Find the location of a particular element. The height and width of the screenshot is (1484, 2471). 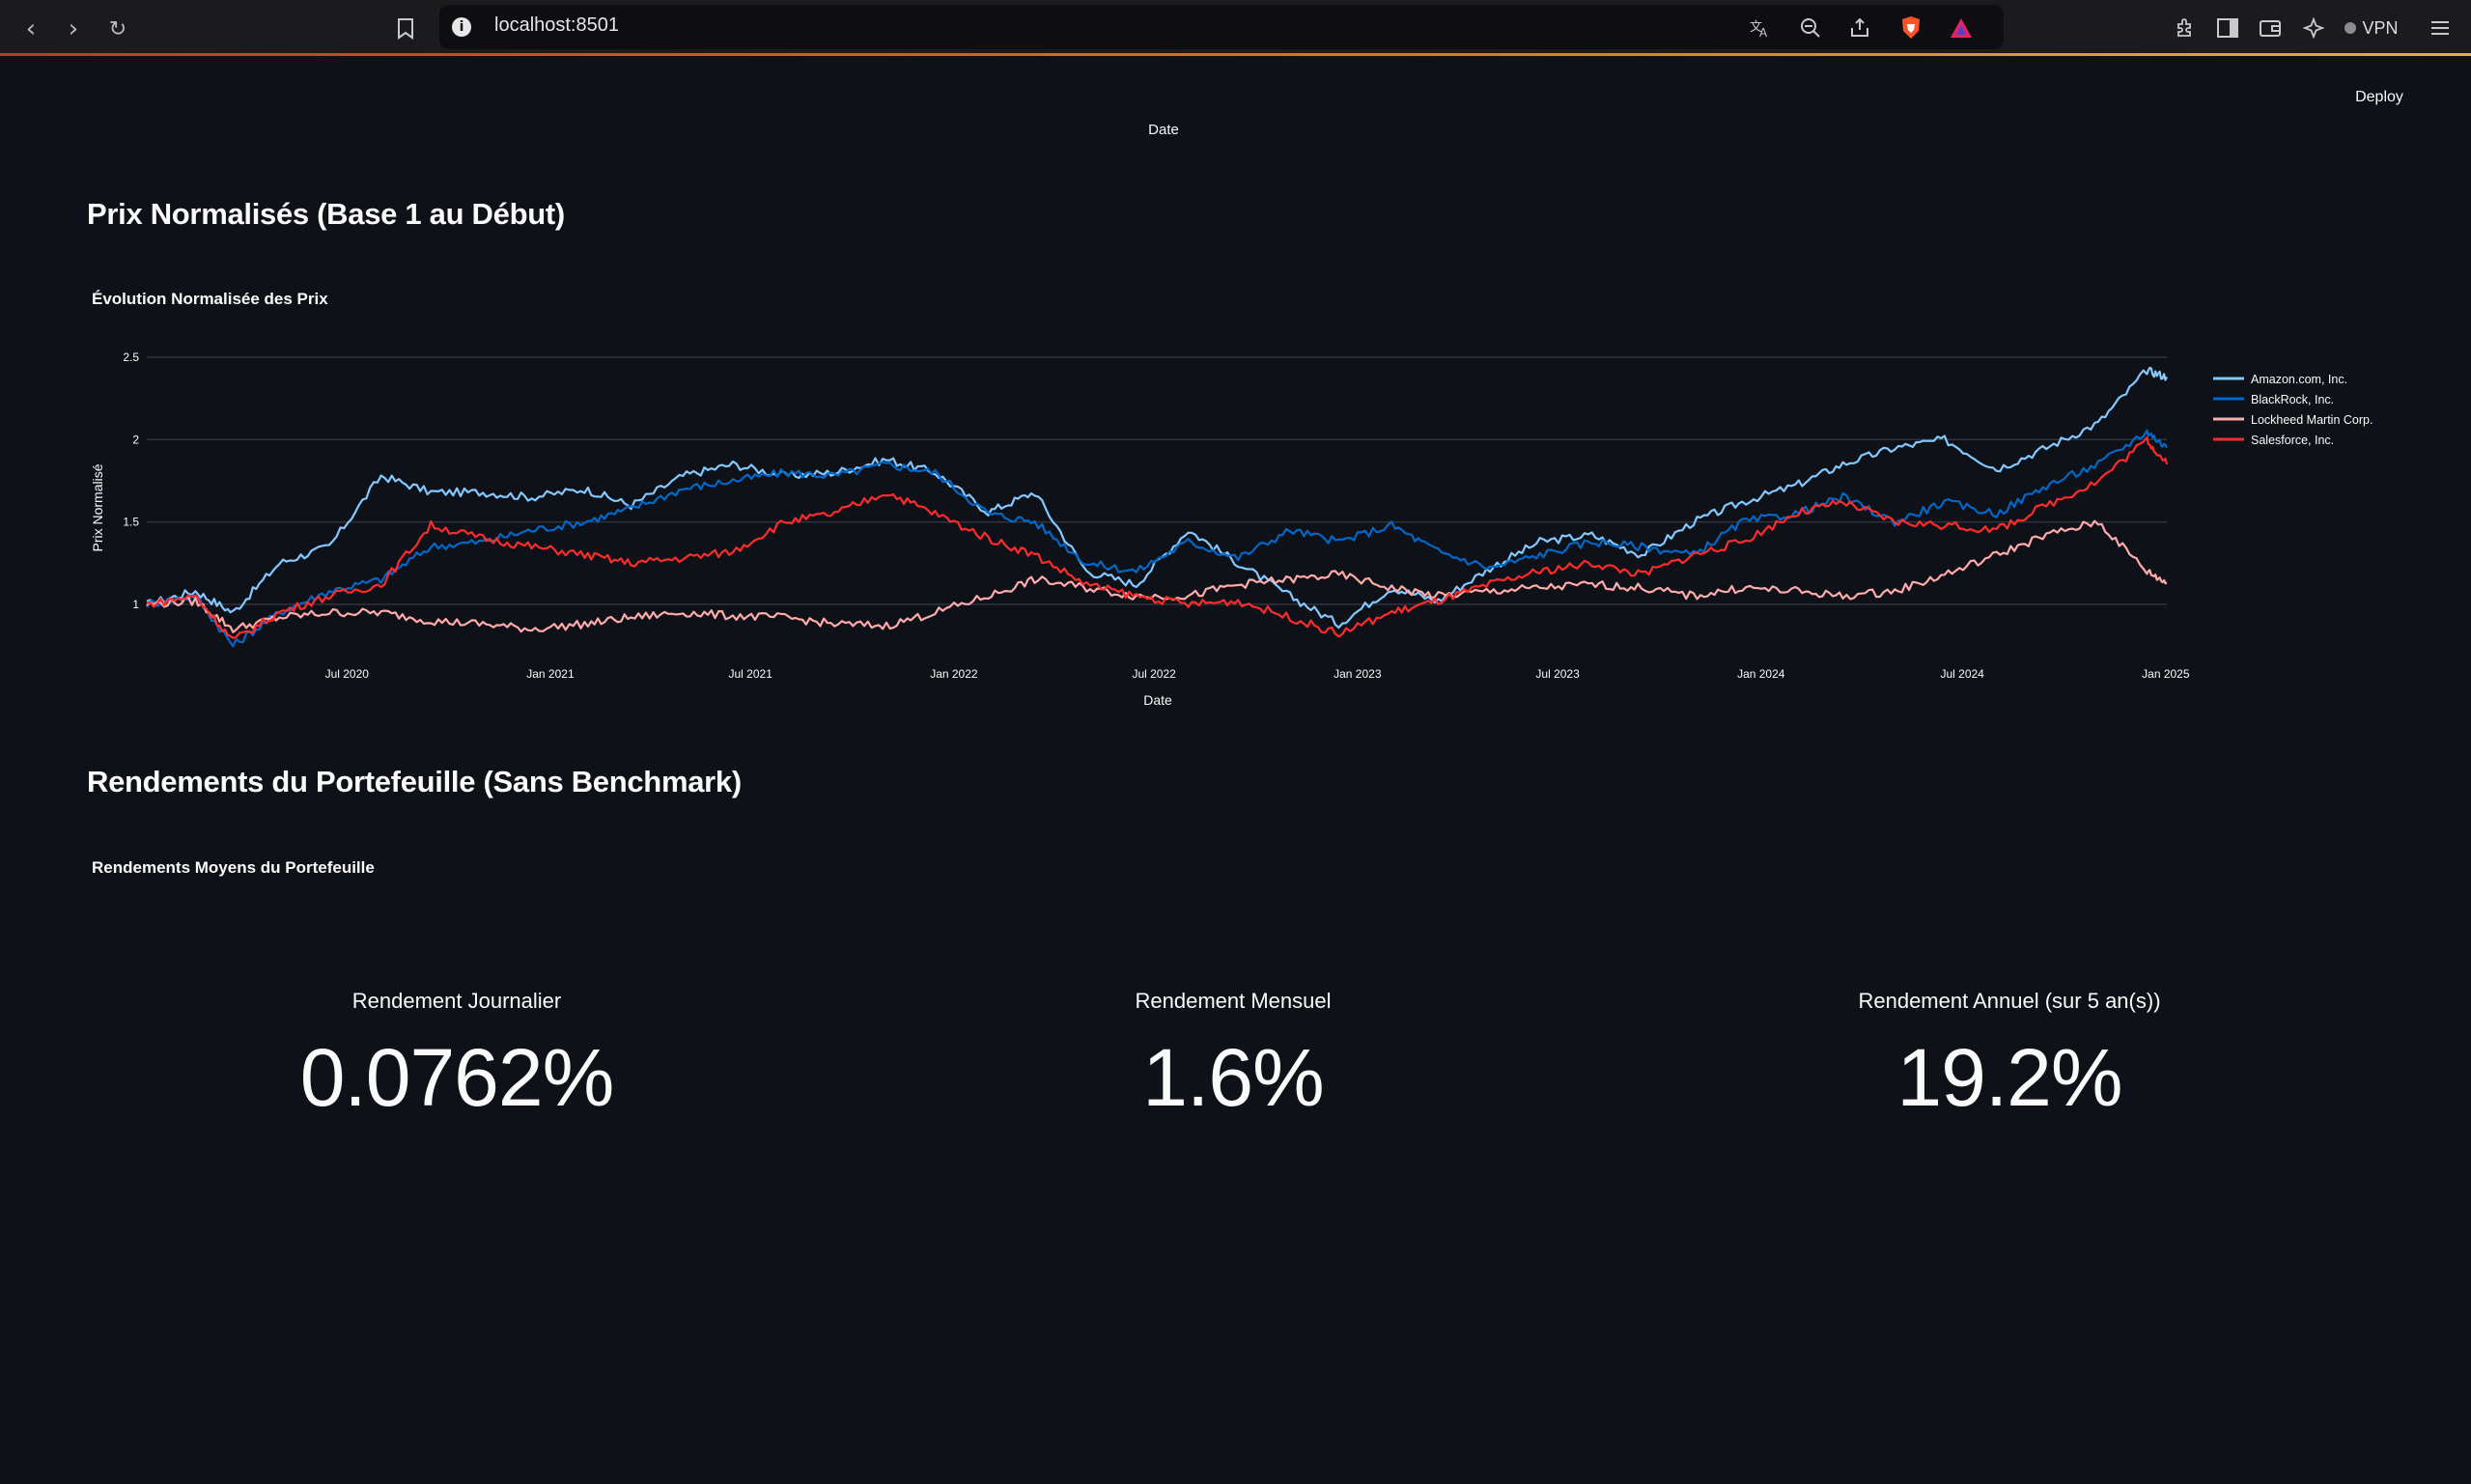

x-tick-label: Jan 2022 is located at coordinates (954, 674).